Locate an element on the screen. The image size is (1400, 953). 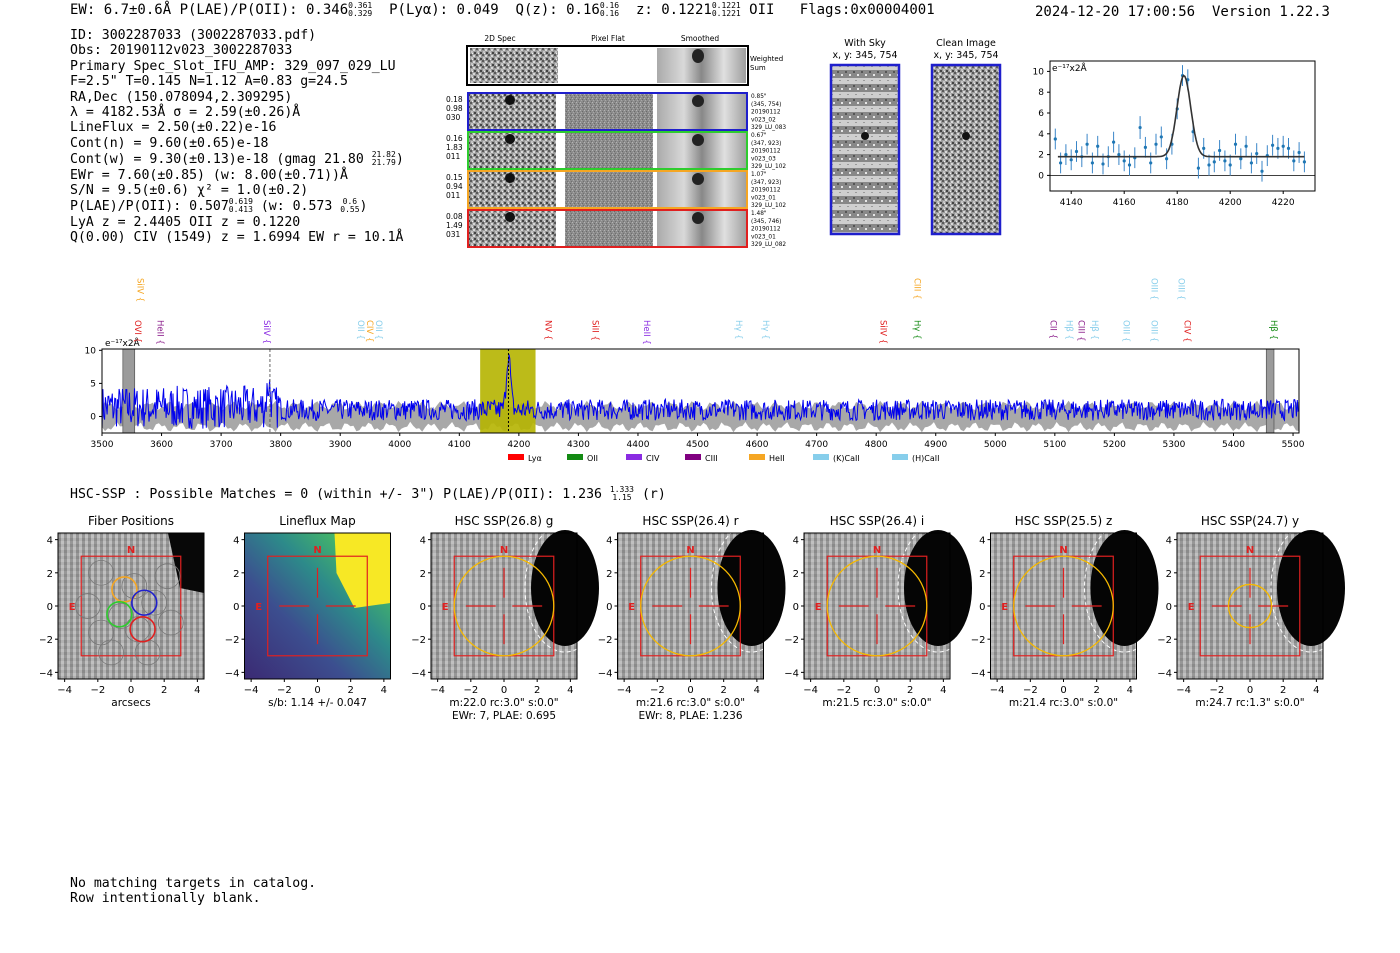
zoom-ytick-label: 0 is located at coordinates (1041, 176).